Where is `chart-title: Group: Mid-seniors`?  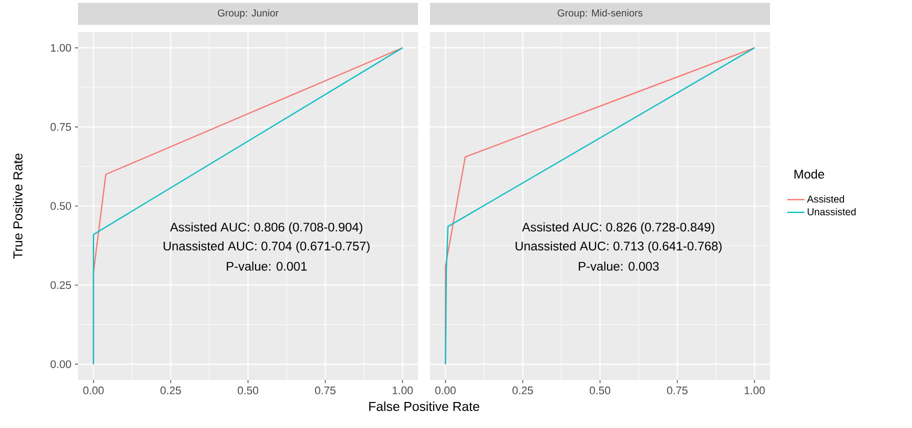
chart-title: Group: Mid-seniors is located at coordinates (600, 13).